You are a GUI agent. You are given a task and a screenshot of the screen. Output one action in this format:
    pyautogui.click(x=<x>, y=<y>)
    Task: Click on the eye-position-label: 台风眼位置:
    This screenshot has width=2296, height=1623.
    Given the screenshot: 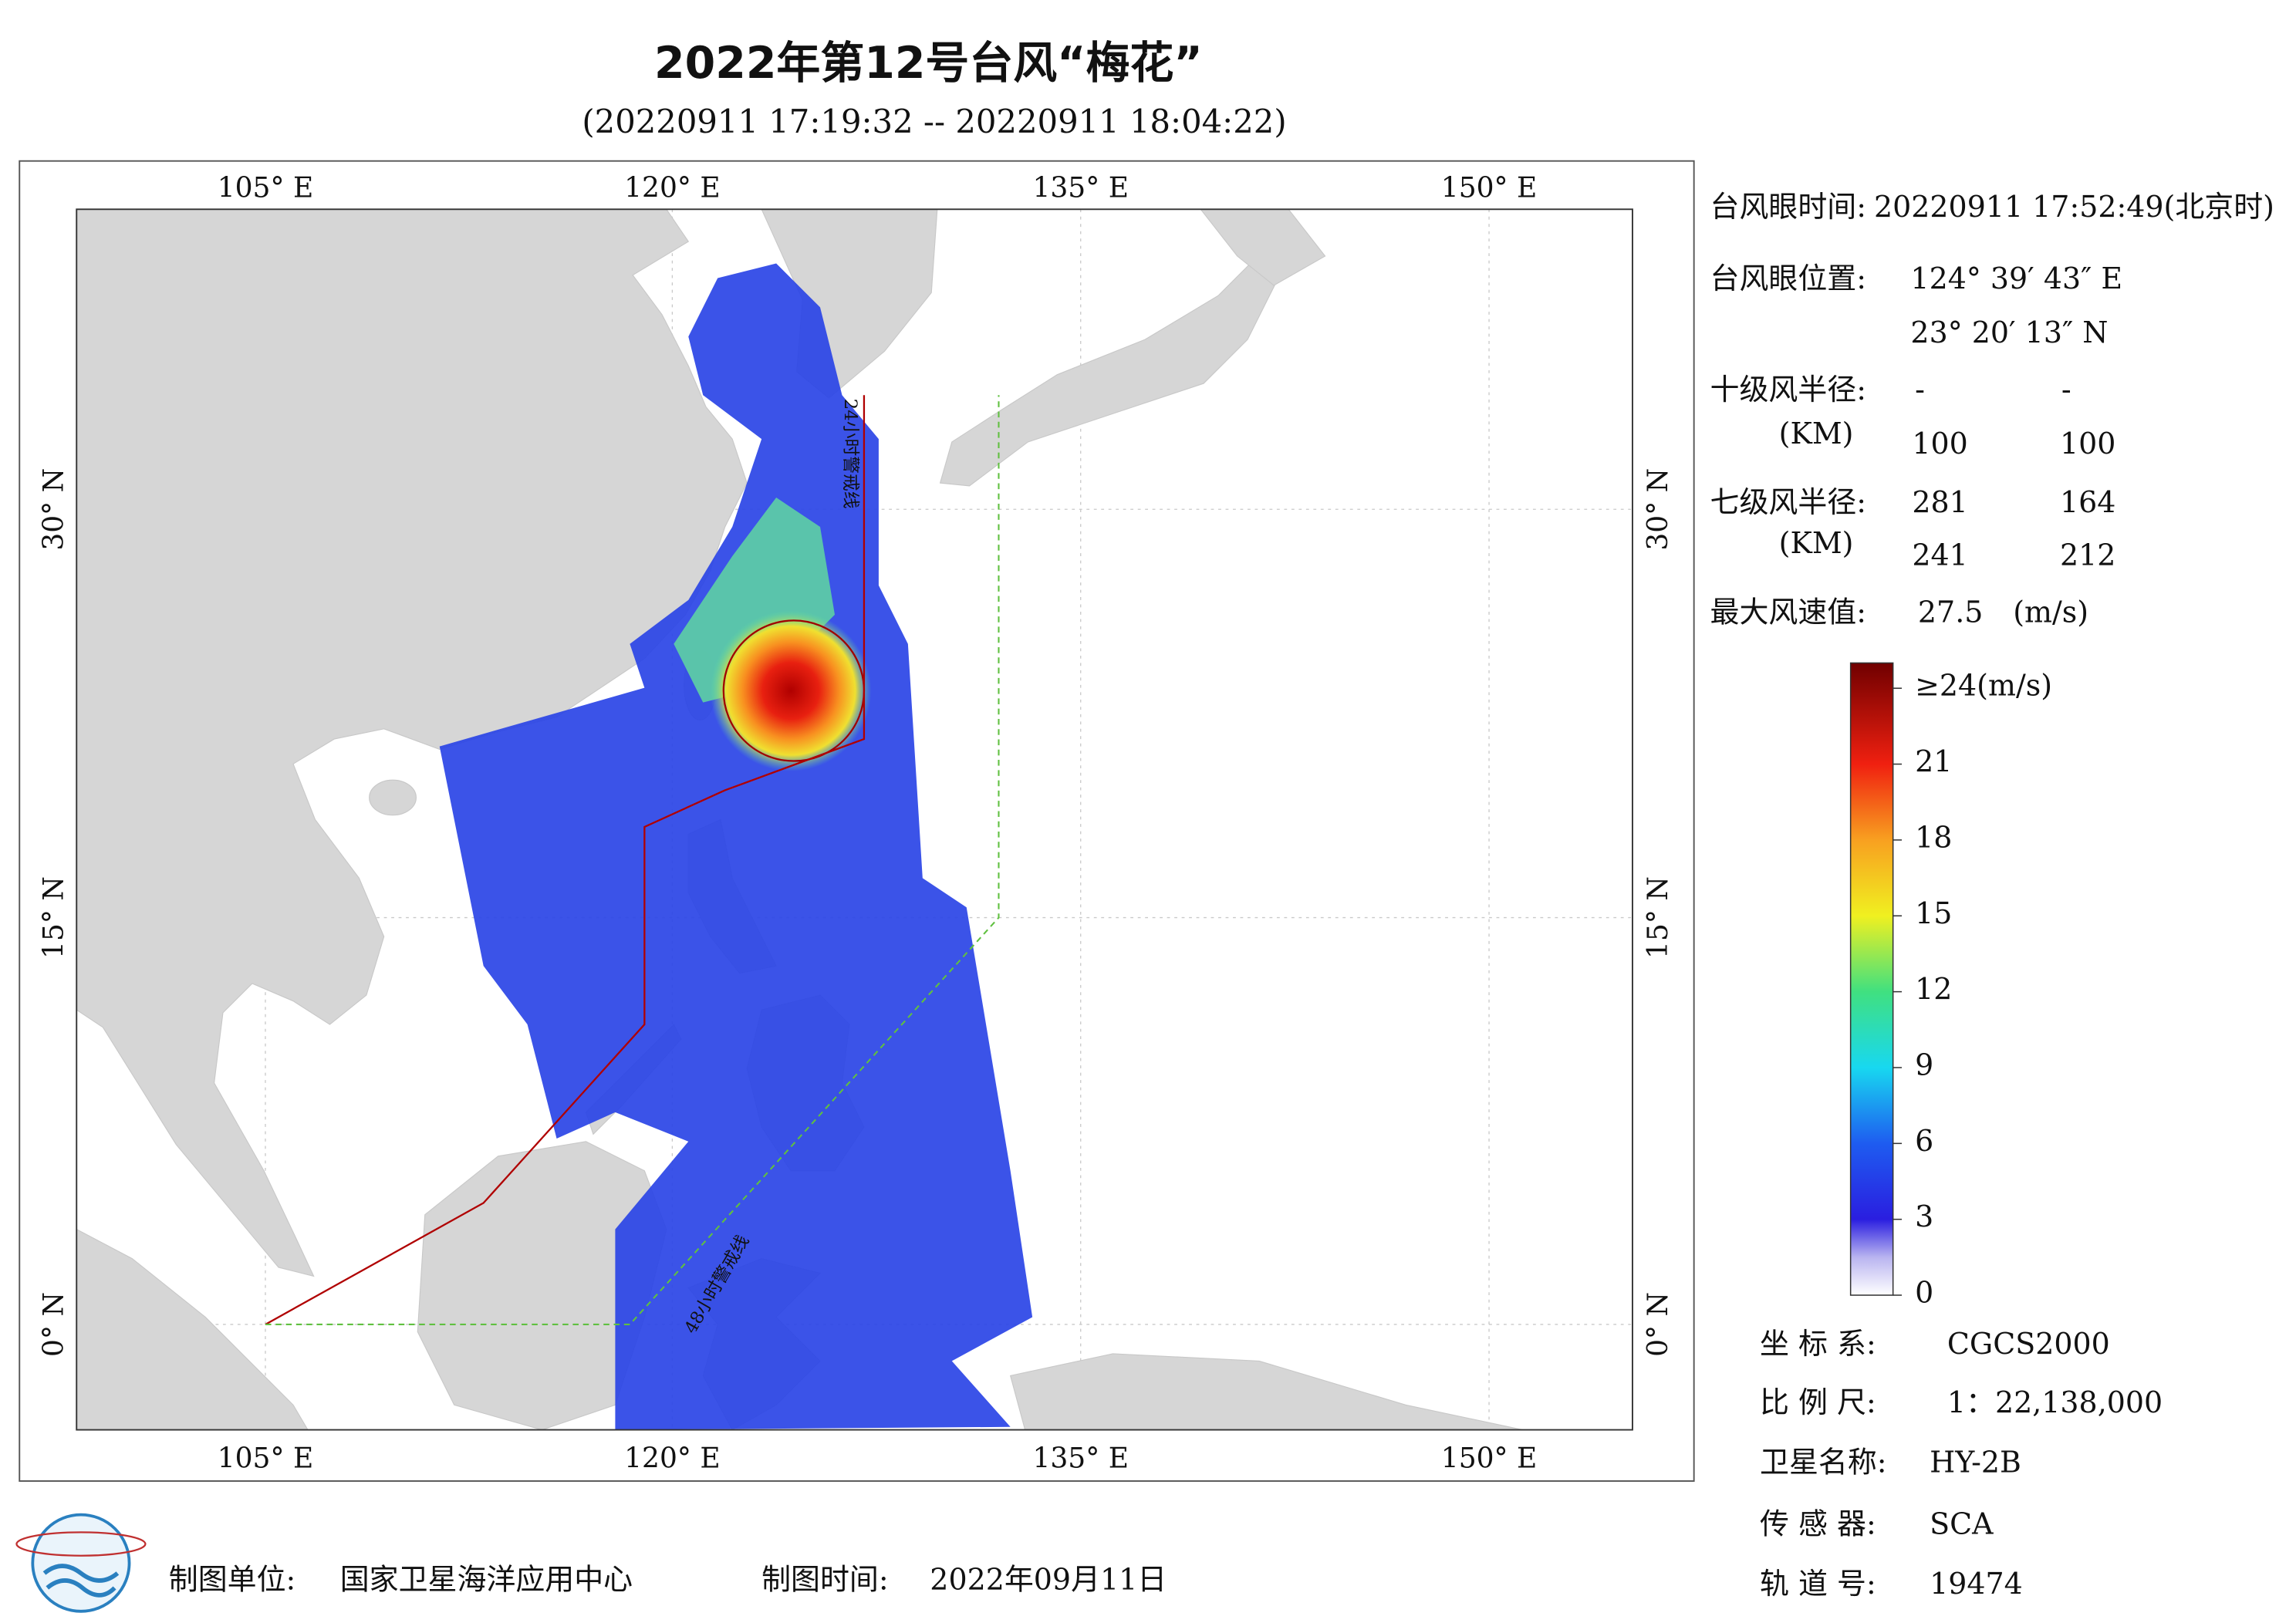 What is the action you would take?
    pyautogui.click(x=1788, y=278)
    